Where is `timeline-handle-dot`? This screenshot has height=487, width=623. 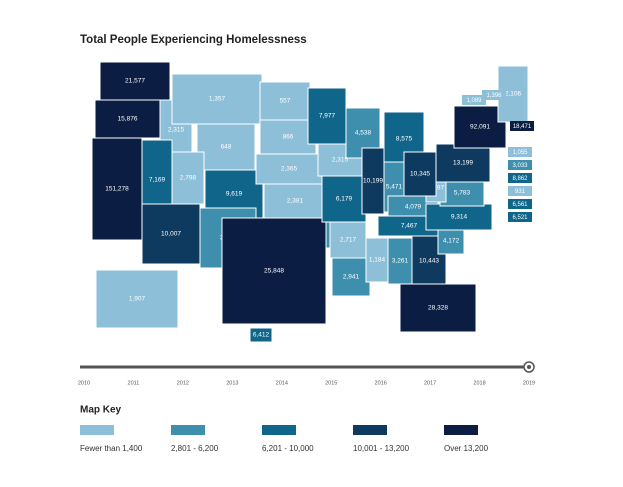
timeline-handle-dot is located at coordinates (529, 367).